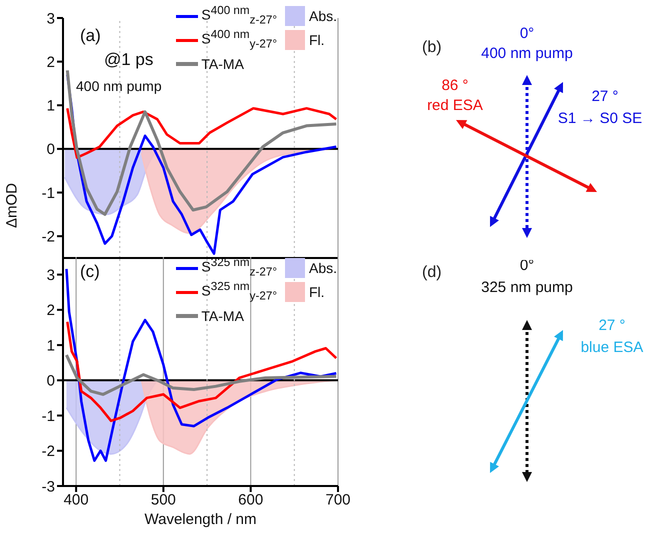  I want to click on text: S1 → S0 SE, so click(600, 118).